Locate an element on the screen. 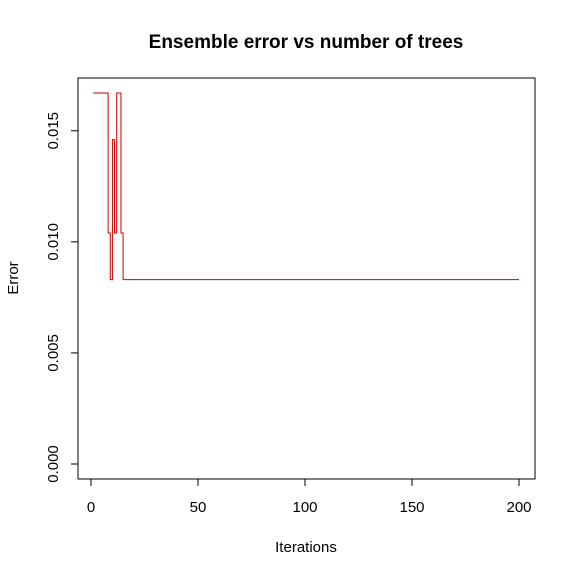 The width and height of the screenshot is (576, 576). x-tick-label: 50 is located at coordinates (198, 507).